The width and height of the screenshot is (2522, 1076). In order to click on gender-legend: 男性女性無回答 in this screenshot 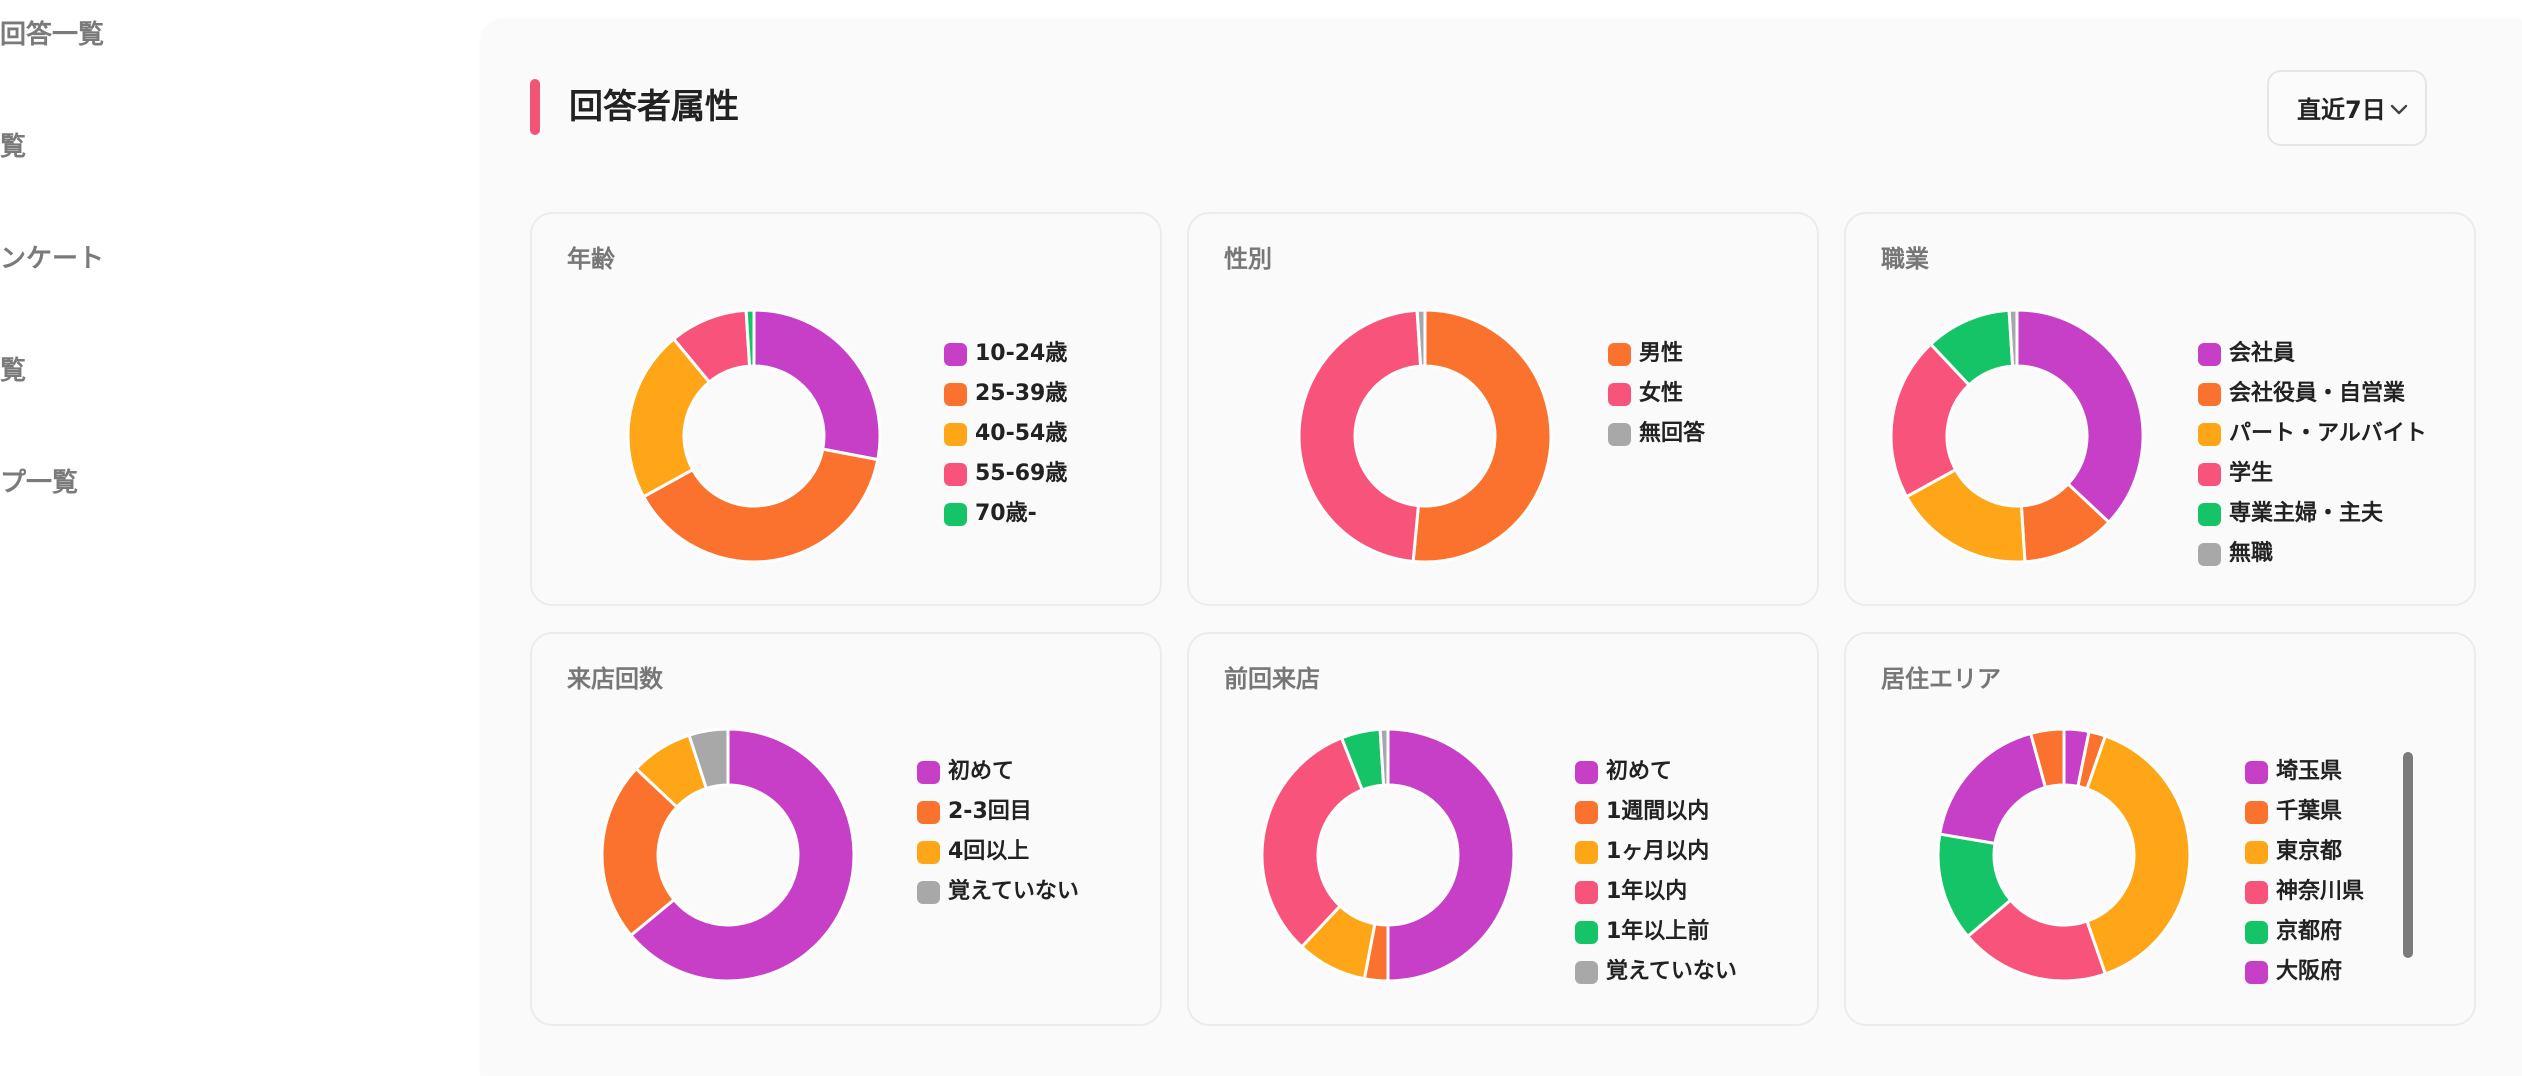, I will do `click(1698, 399)`.